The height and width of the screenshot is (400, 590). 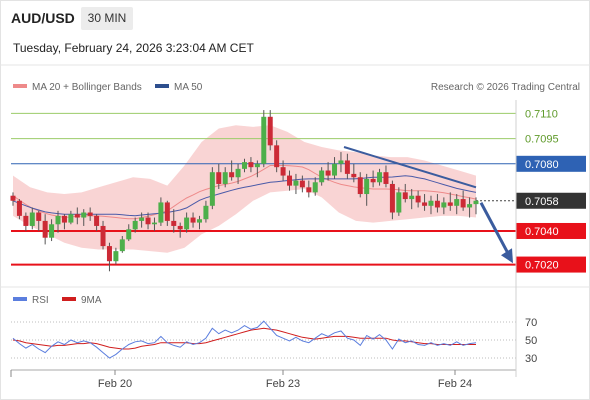 What do you see at coordinates (455, 384) in the screenshot?
I see `x-tick-label: Feb 24` at bounding box center [455, 384].